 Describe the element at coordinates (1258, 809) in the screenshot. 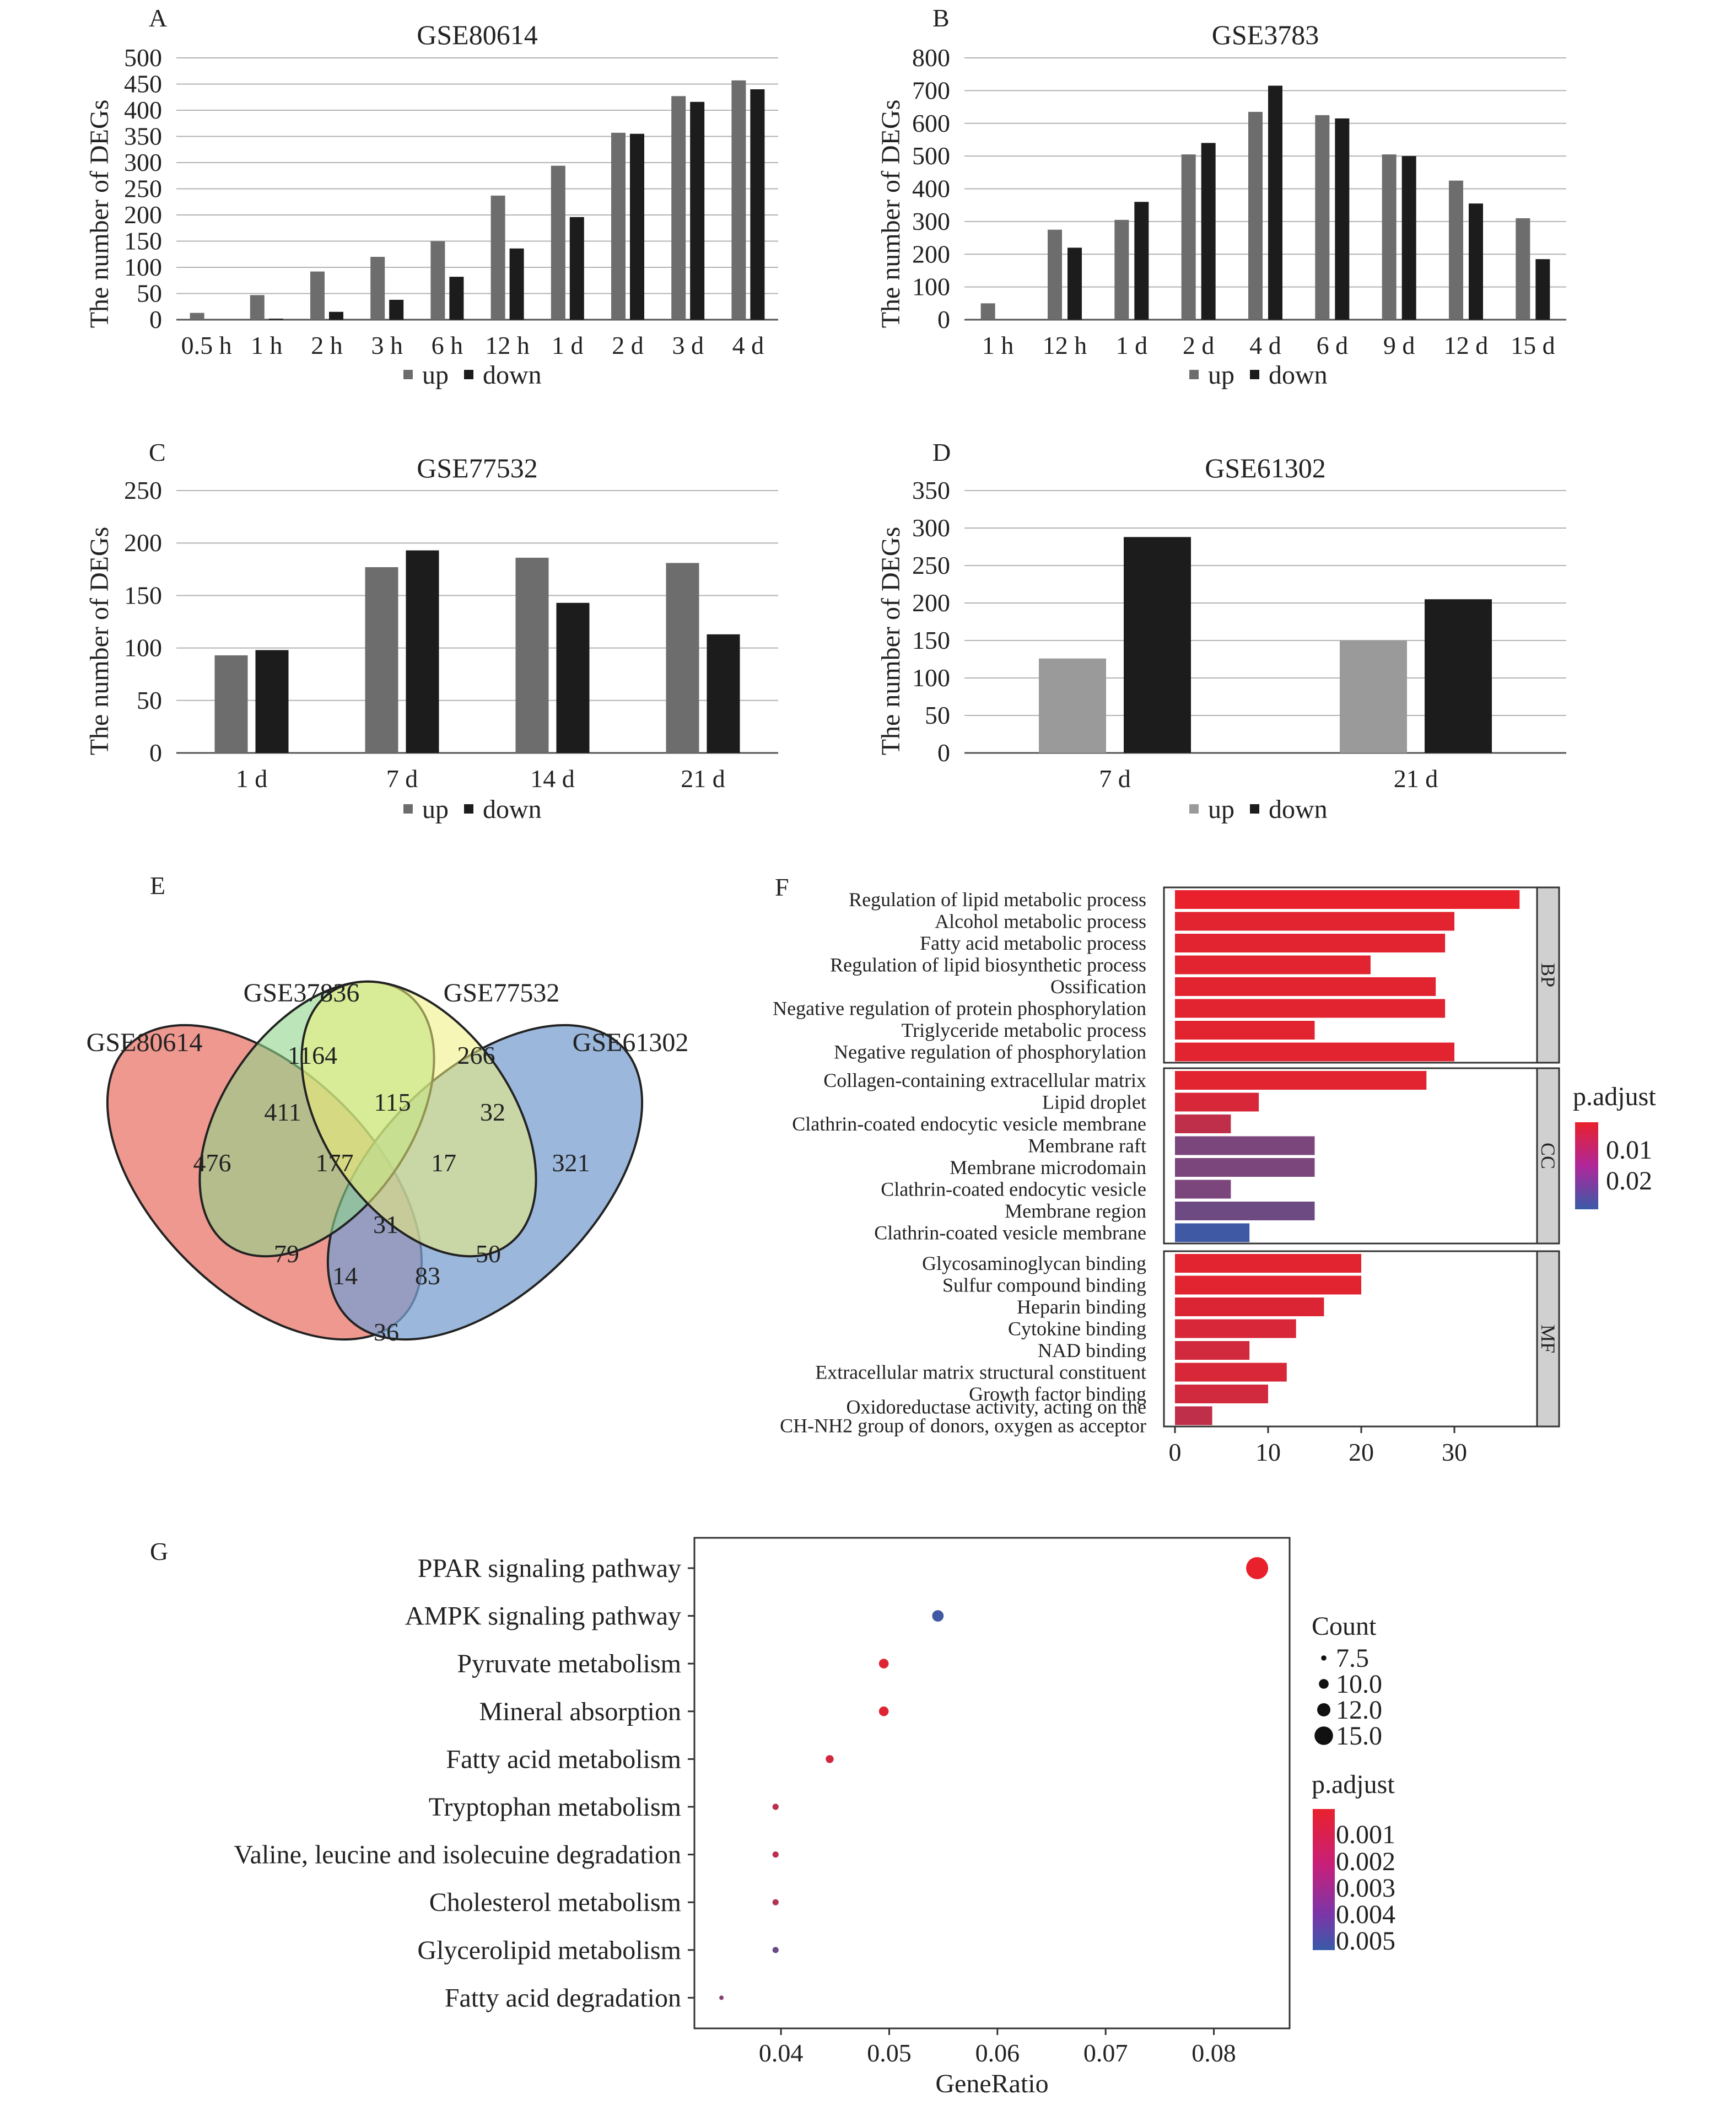

I see `legend-d: up down` at that location.